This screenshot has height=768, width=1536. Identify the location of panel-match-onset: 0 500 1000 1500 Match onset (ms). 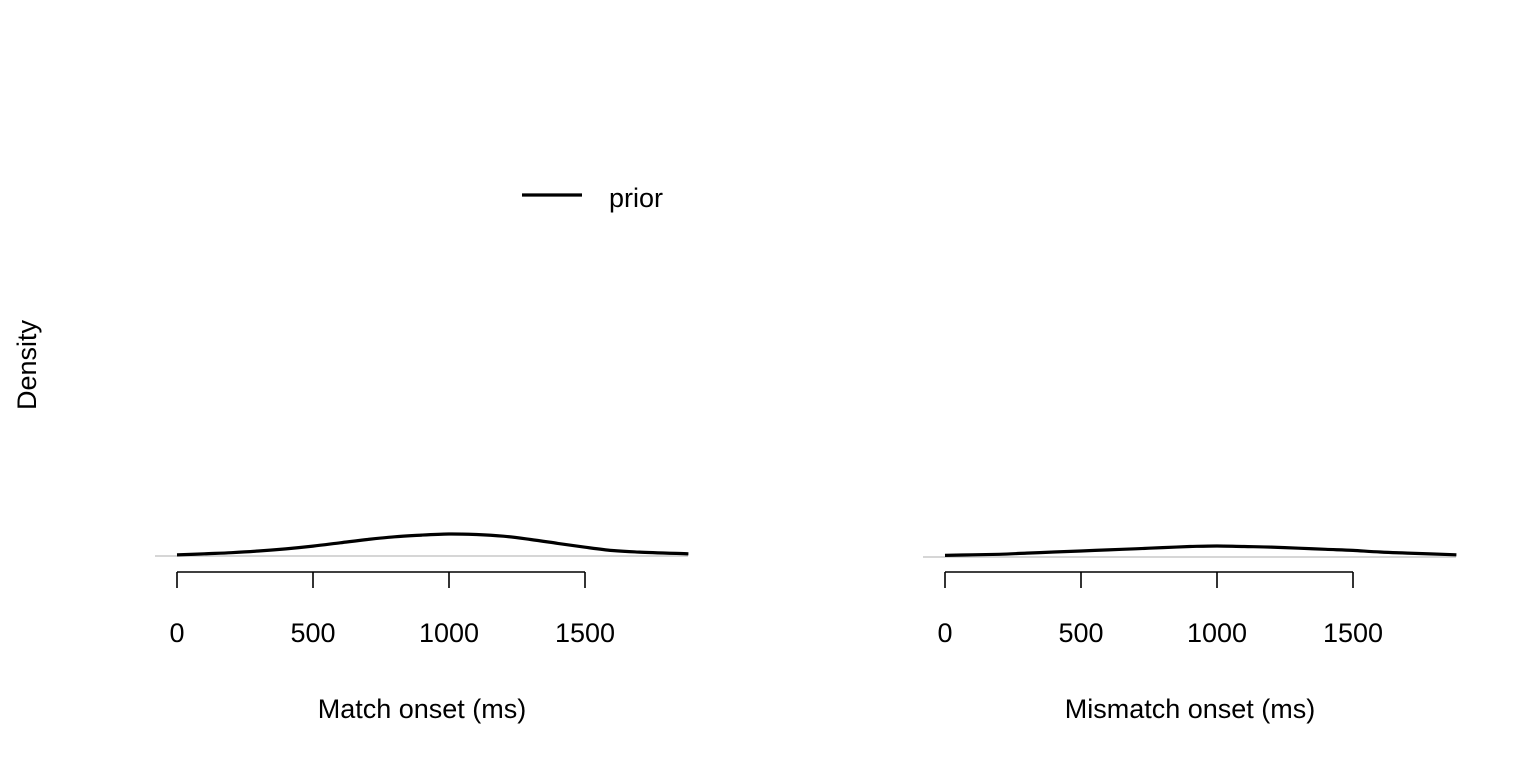
(422, 628).